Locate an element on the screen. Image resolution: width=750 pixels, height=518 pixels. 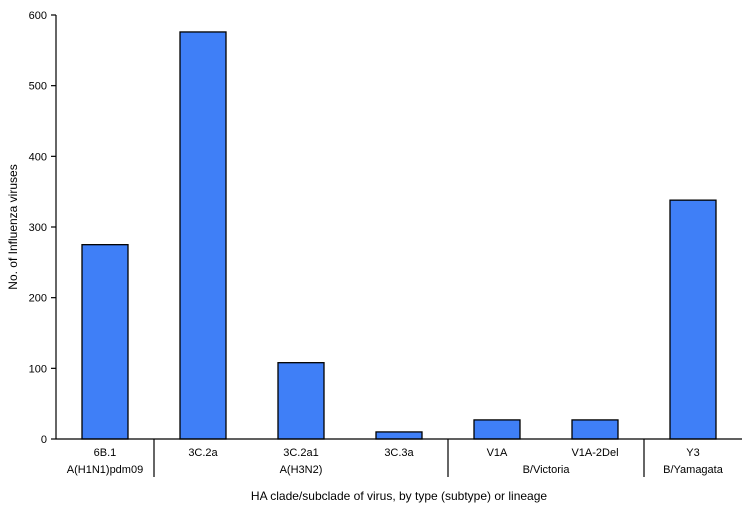
group-label: A(H1N1)pdm09 is located at coordinates (105, 470).